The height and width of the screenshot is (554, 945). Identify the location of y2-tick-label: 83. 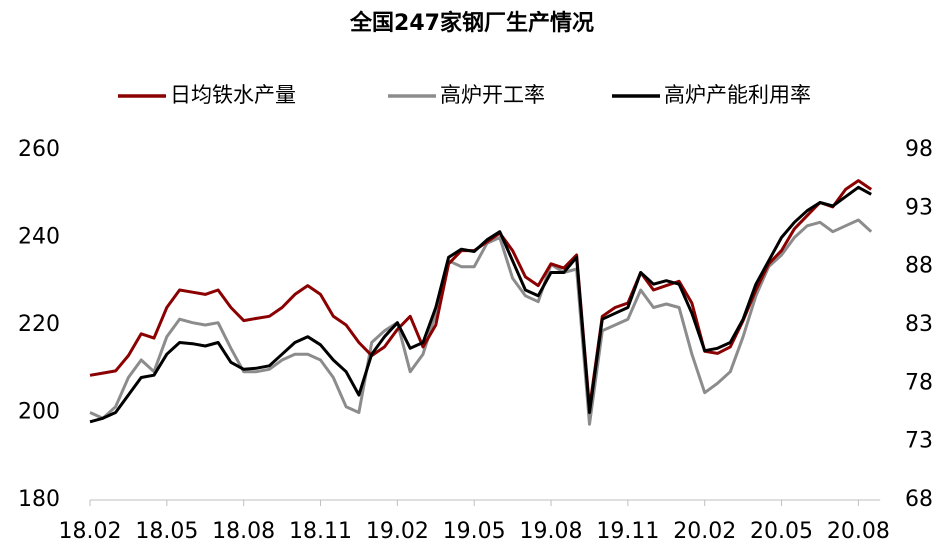
(919, 324).